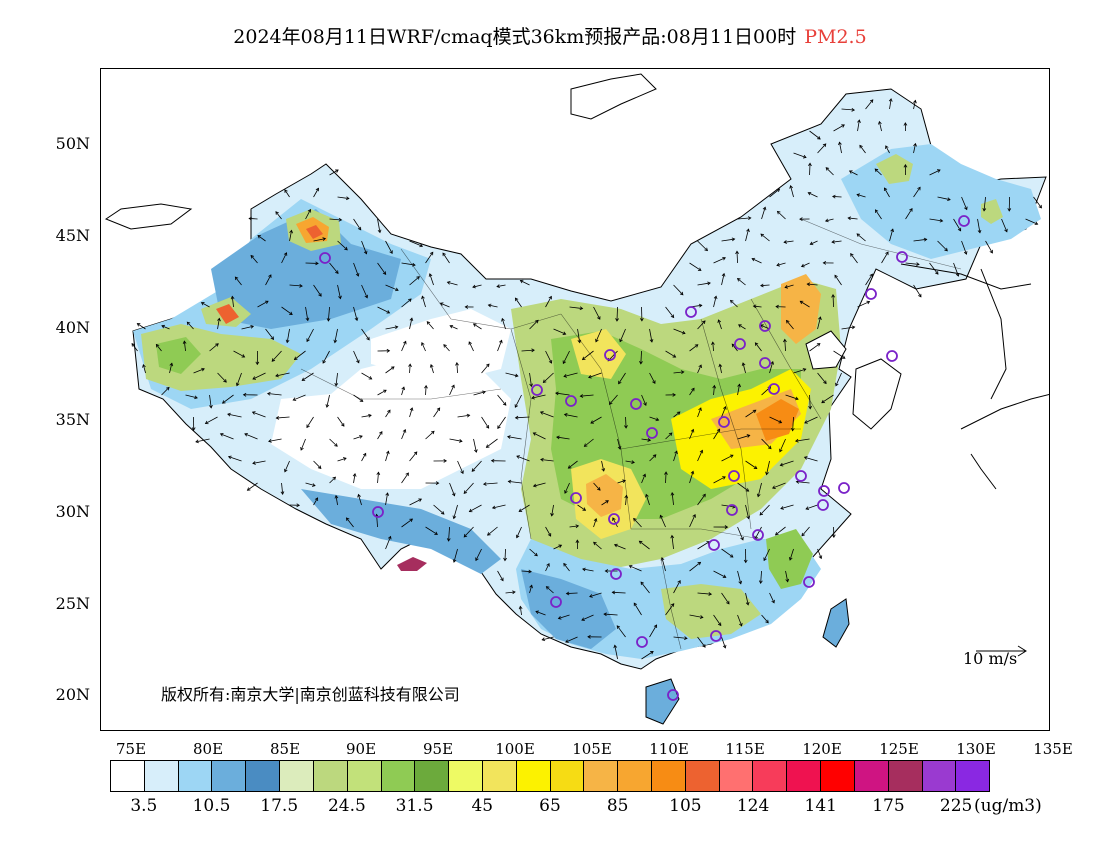 The image size is (1100, 850). Describe the element at coordinates (208, 749) in the screenshot. I see `lon-label-80e: 80E` at that location.